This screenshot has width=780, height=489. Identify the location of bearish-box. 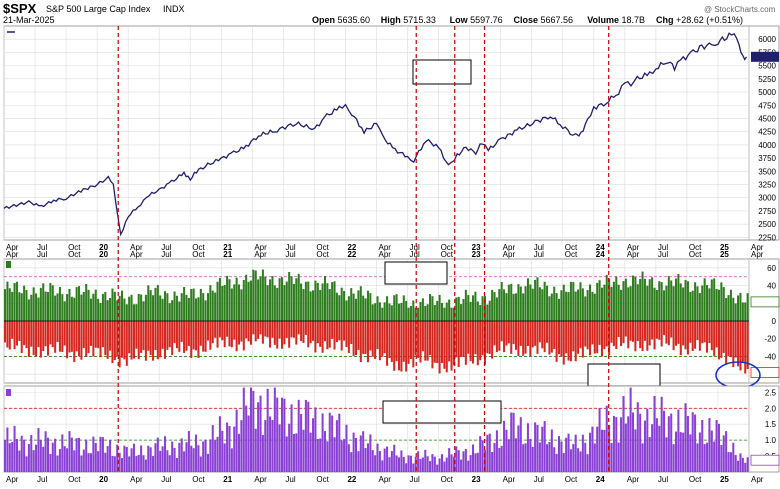
(624, 375).